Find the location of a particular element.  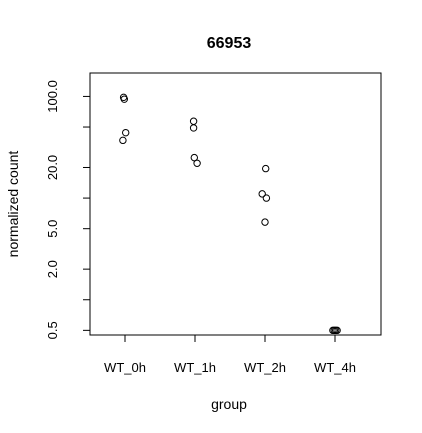

y-tick-label: 0.5 is located at coordinates (52, 330).